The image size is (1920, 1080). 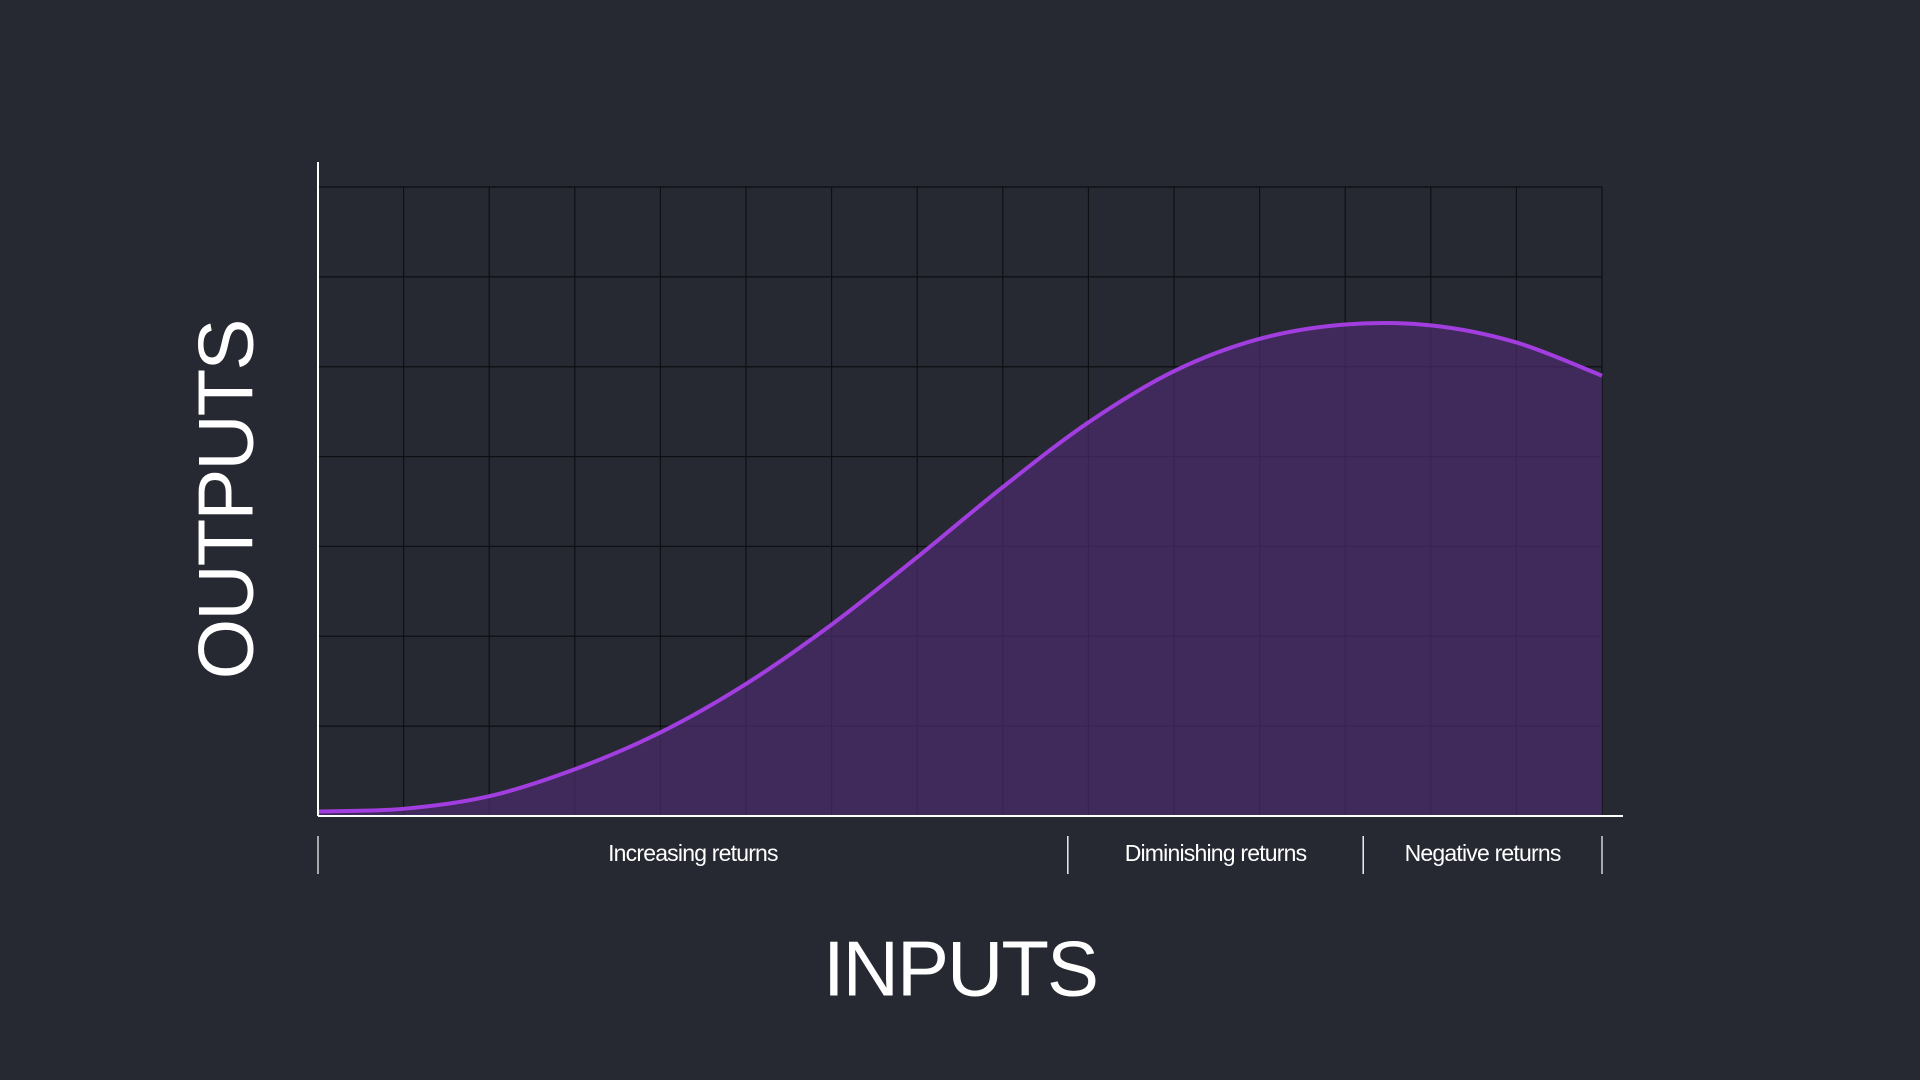 I want to click on y-axis-label: OUTPUTS, so click(x=226, y=500).